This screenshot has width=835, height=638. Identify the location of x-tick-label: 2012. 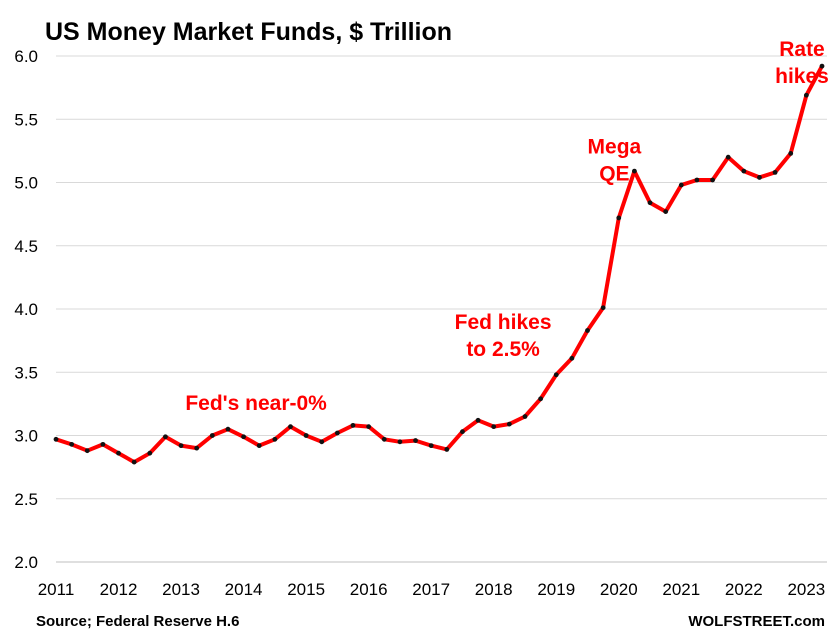
(119, 589).